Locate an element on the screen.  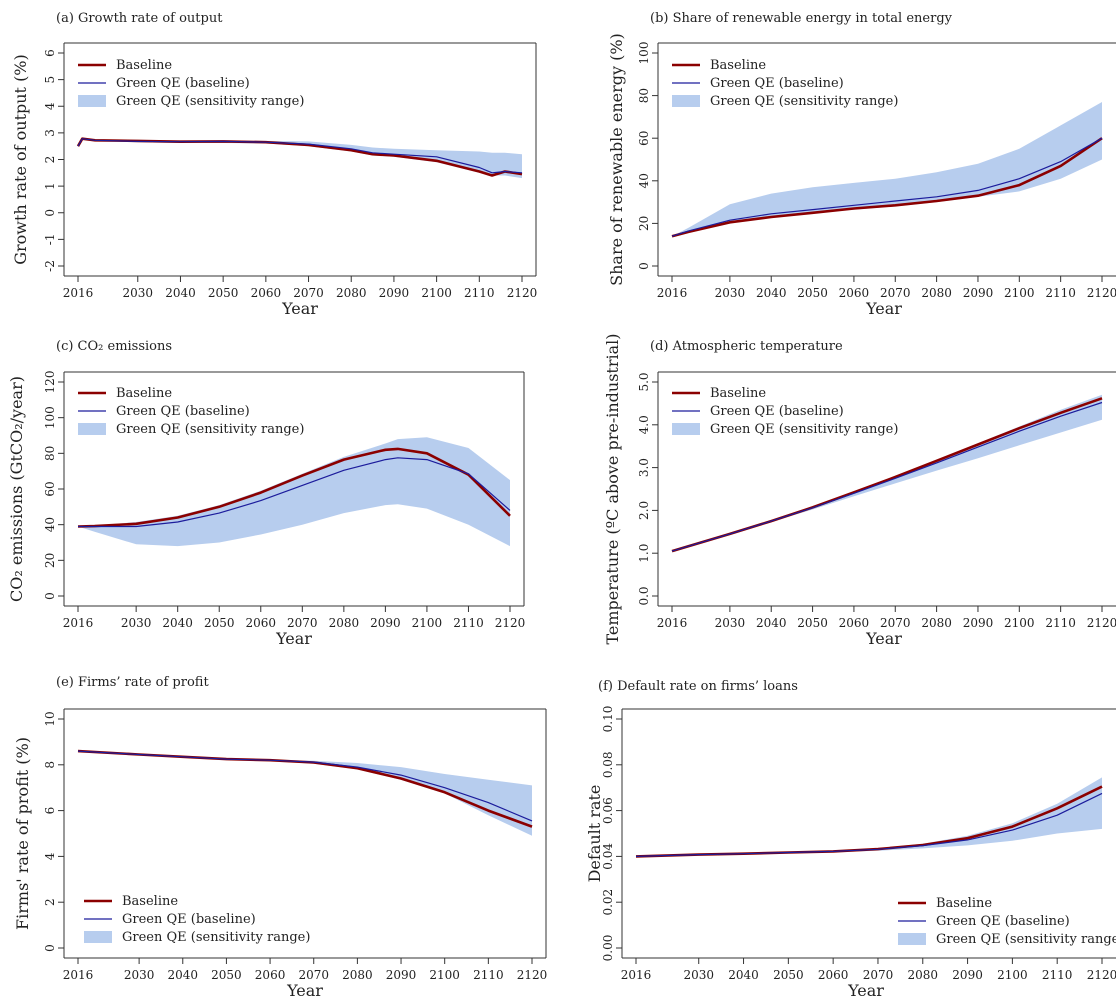
y-tick-label: 6 is located at coordinates (50, 53).